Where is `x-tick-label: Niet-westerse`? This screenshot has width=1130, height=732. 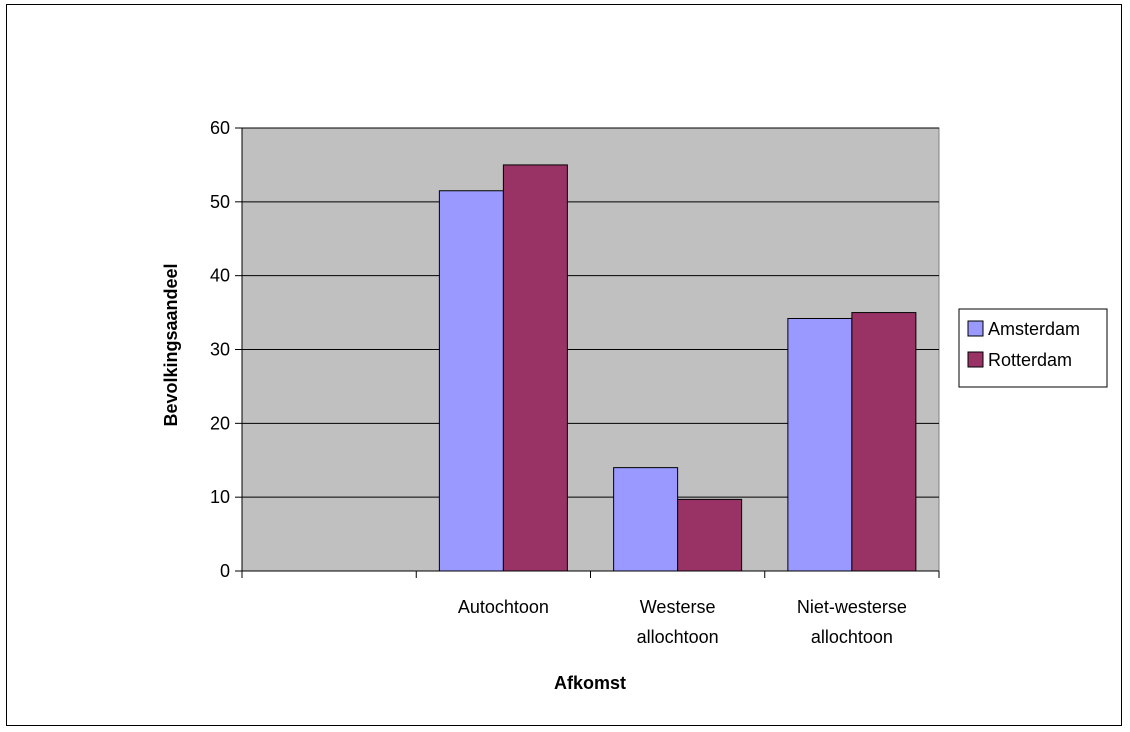 x-tick-label: Niet-westerse is located at coordinates (852, 607).